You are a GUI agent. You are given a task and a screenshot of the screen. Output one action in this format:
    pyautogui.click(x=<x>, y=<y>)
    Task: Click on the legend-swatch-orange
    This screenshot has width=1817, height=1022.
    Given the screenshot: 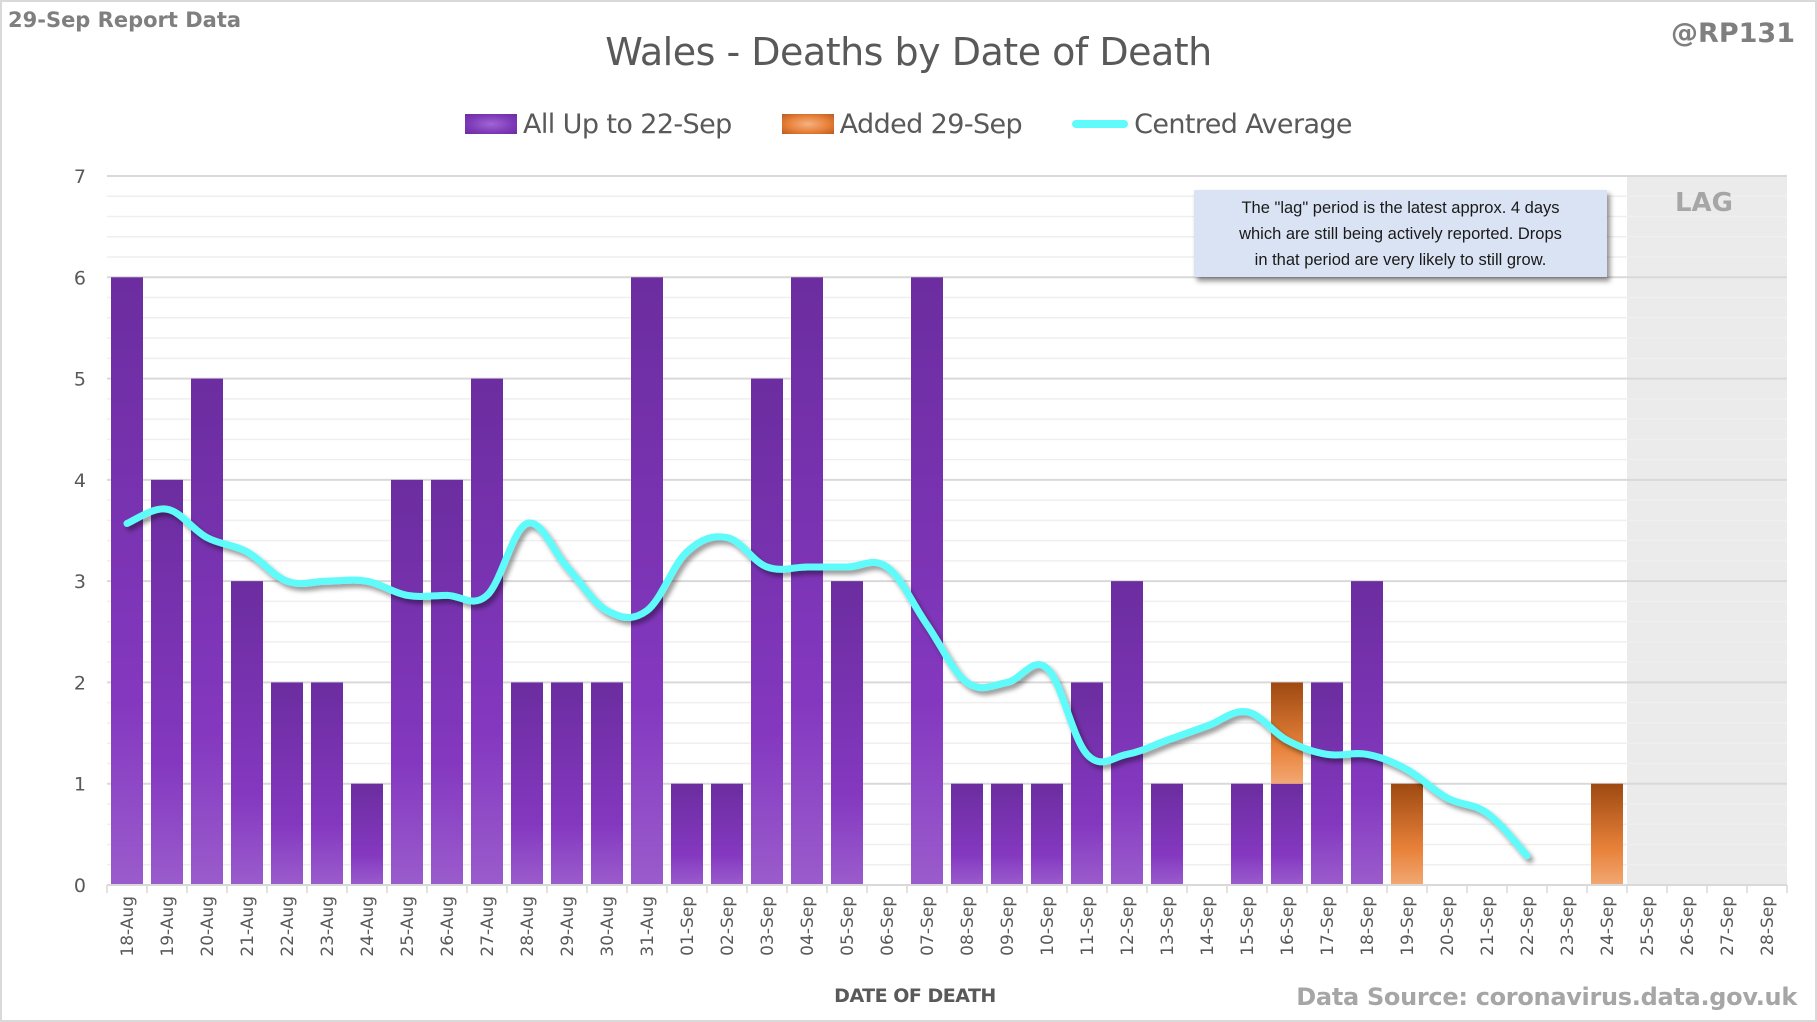 What is the action you would take?
    pyautogui.click(x=807, y=124)
    